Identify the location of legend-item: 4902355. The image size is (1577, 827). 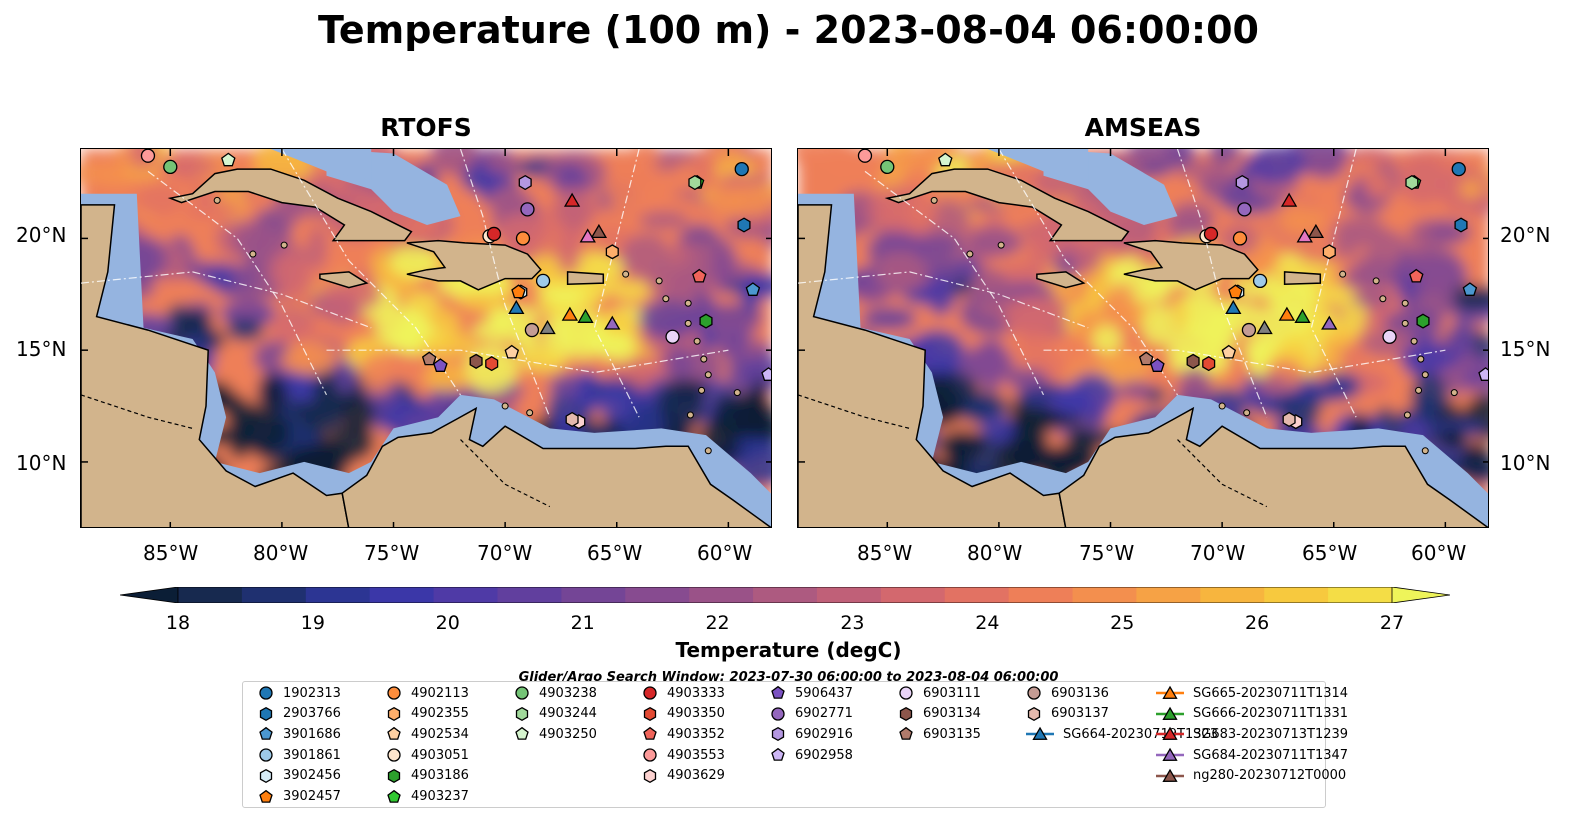
(427, 714).